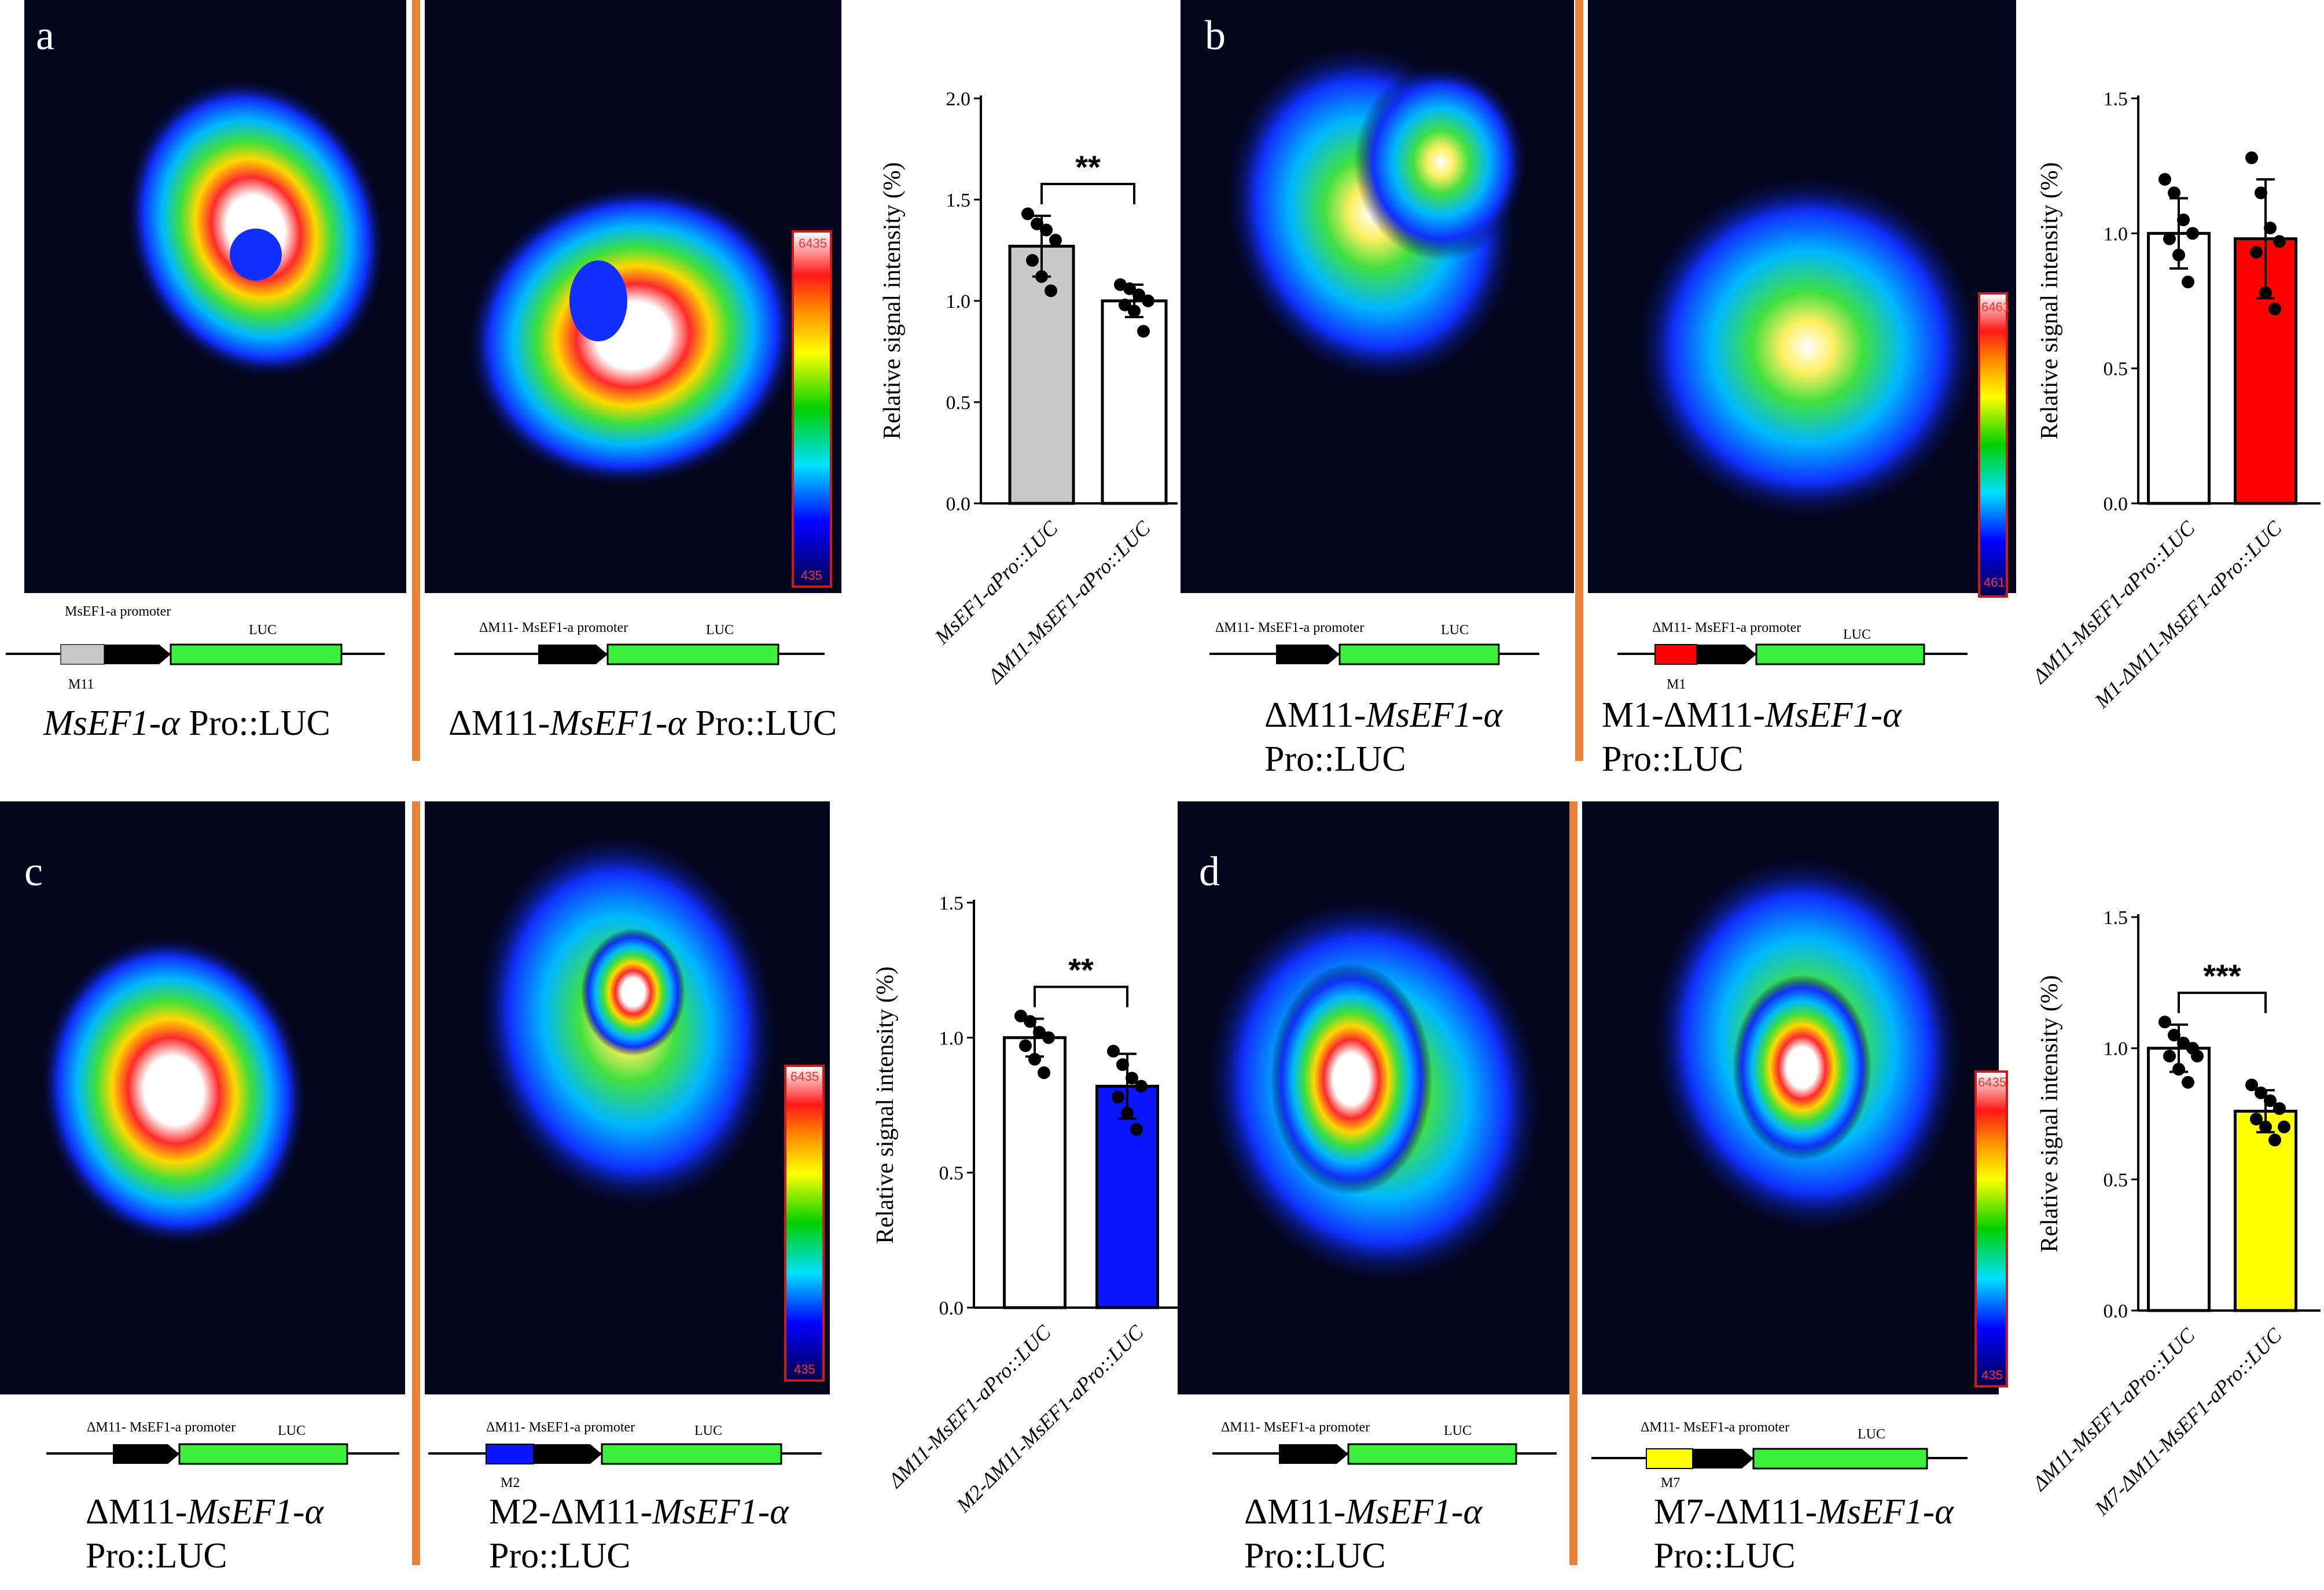  Describe the element at coordinates (1995, 582) in the screenshot. I see `scale-min-label: 461` at that location.